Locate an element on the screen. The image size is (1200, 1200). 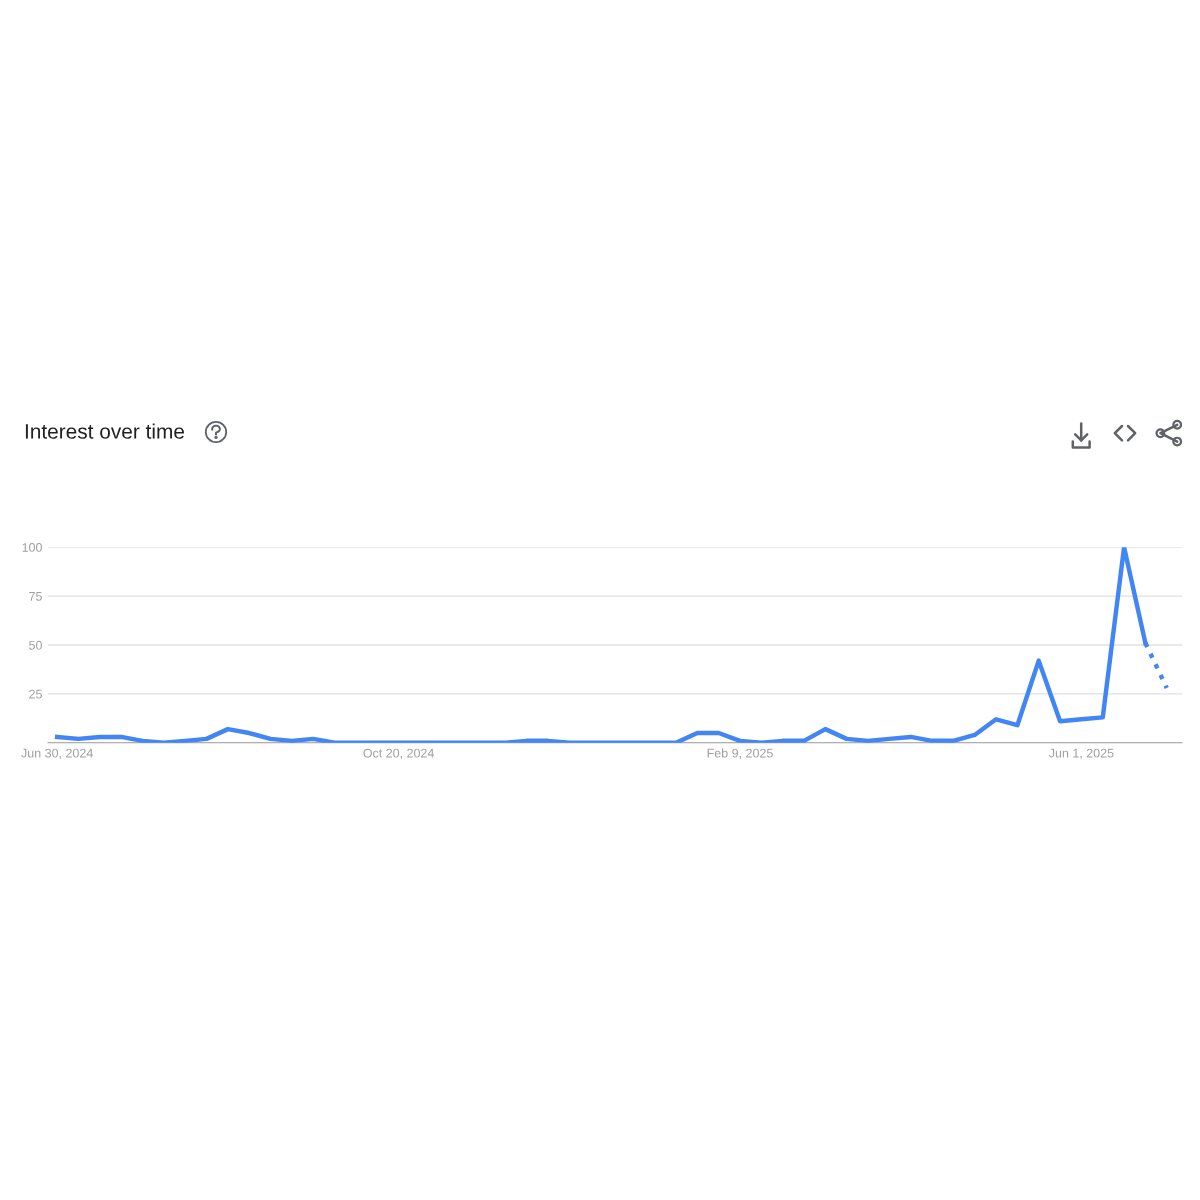
x-tick-label: Jun 1, 2025 is located at coordinates (1081, 754).